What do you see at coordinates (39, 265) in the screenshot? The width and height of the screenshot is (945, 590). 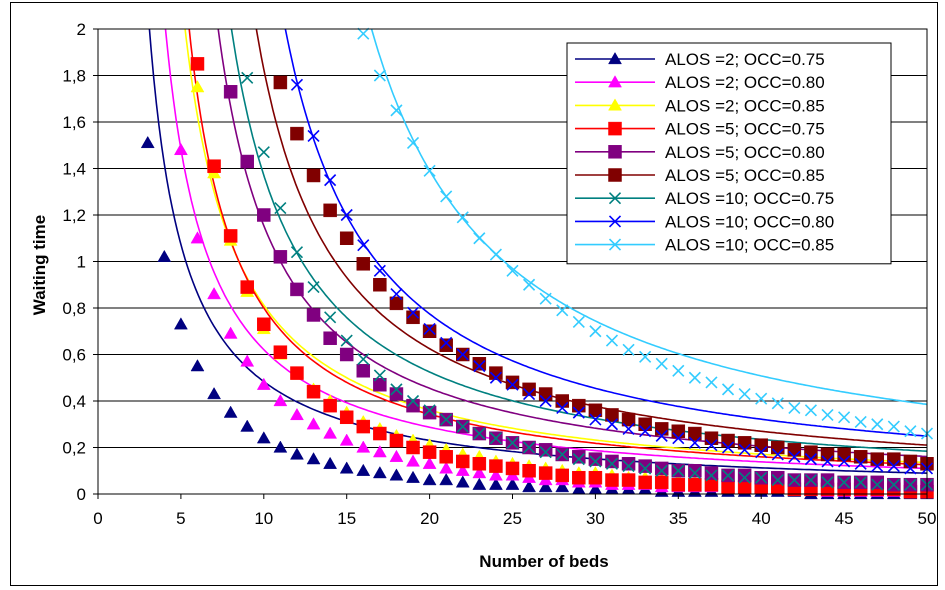 I see `y-axis-label: Waiting time` at bounding box center [39, 265].